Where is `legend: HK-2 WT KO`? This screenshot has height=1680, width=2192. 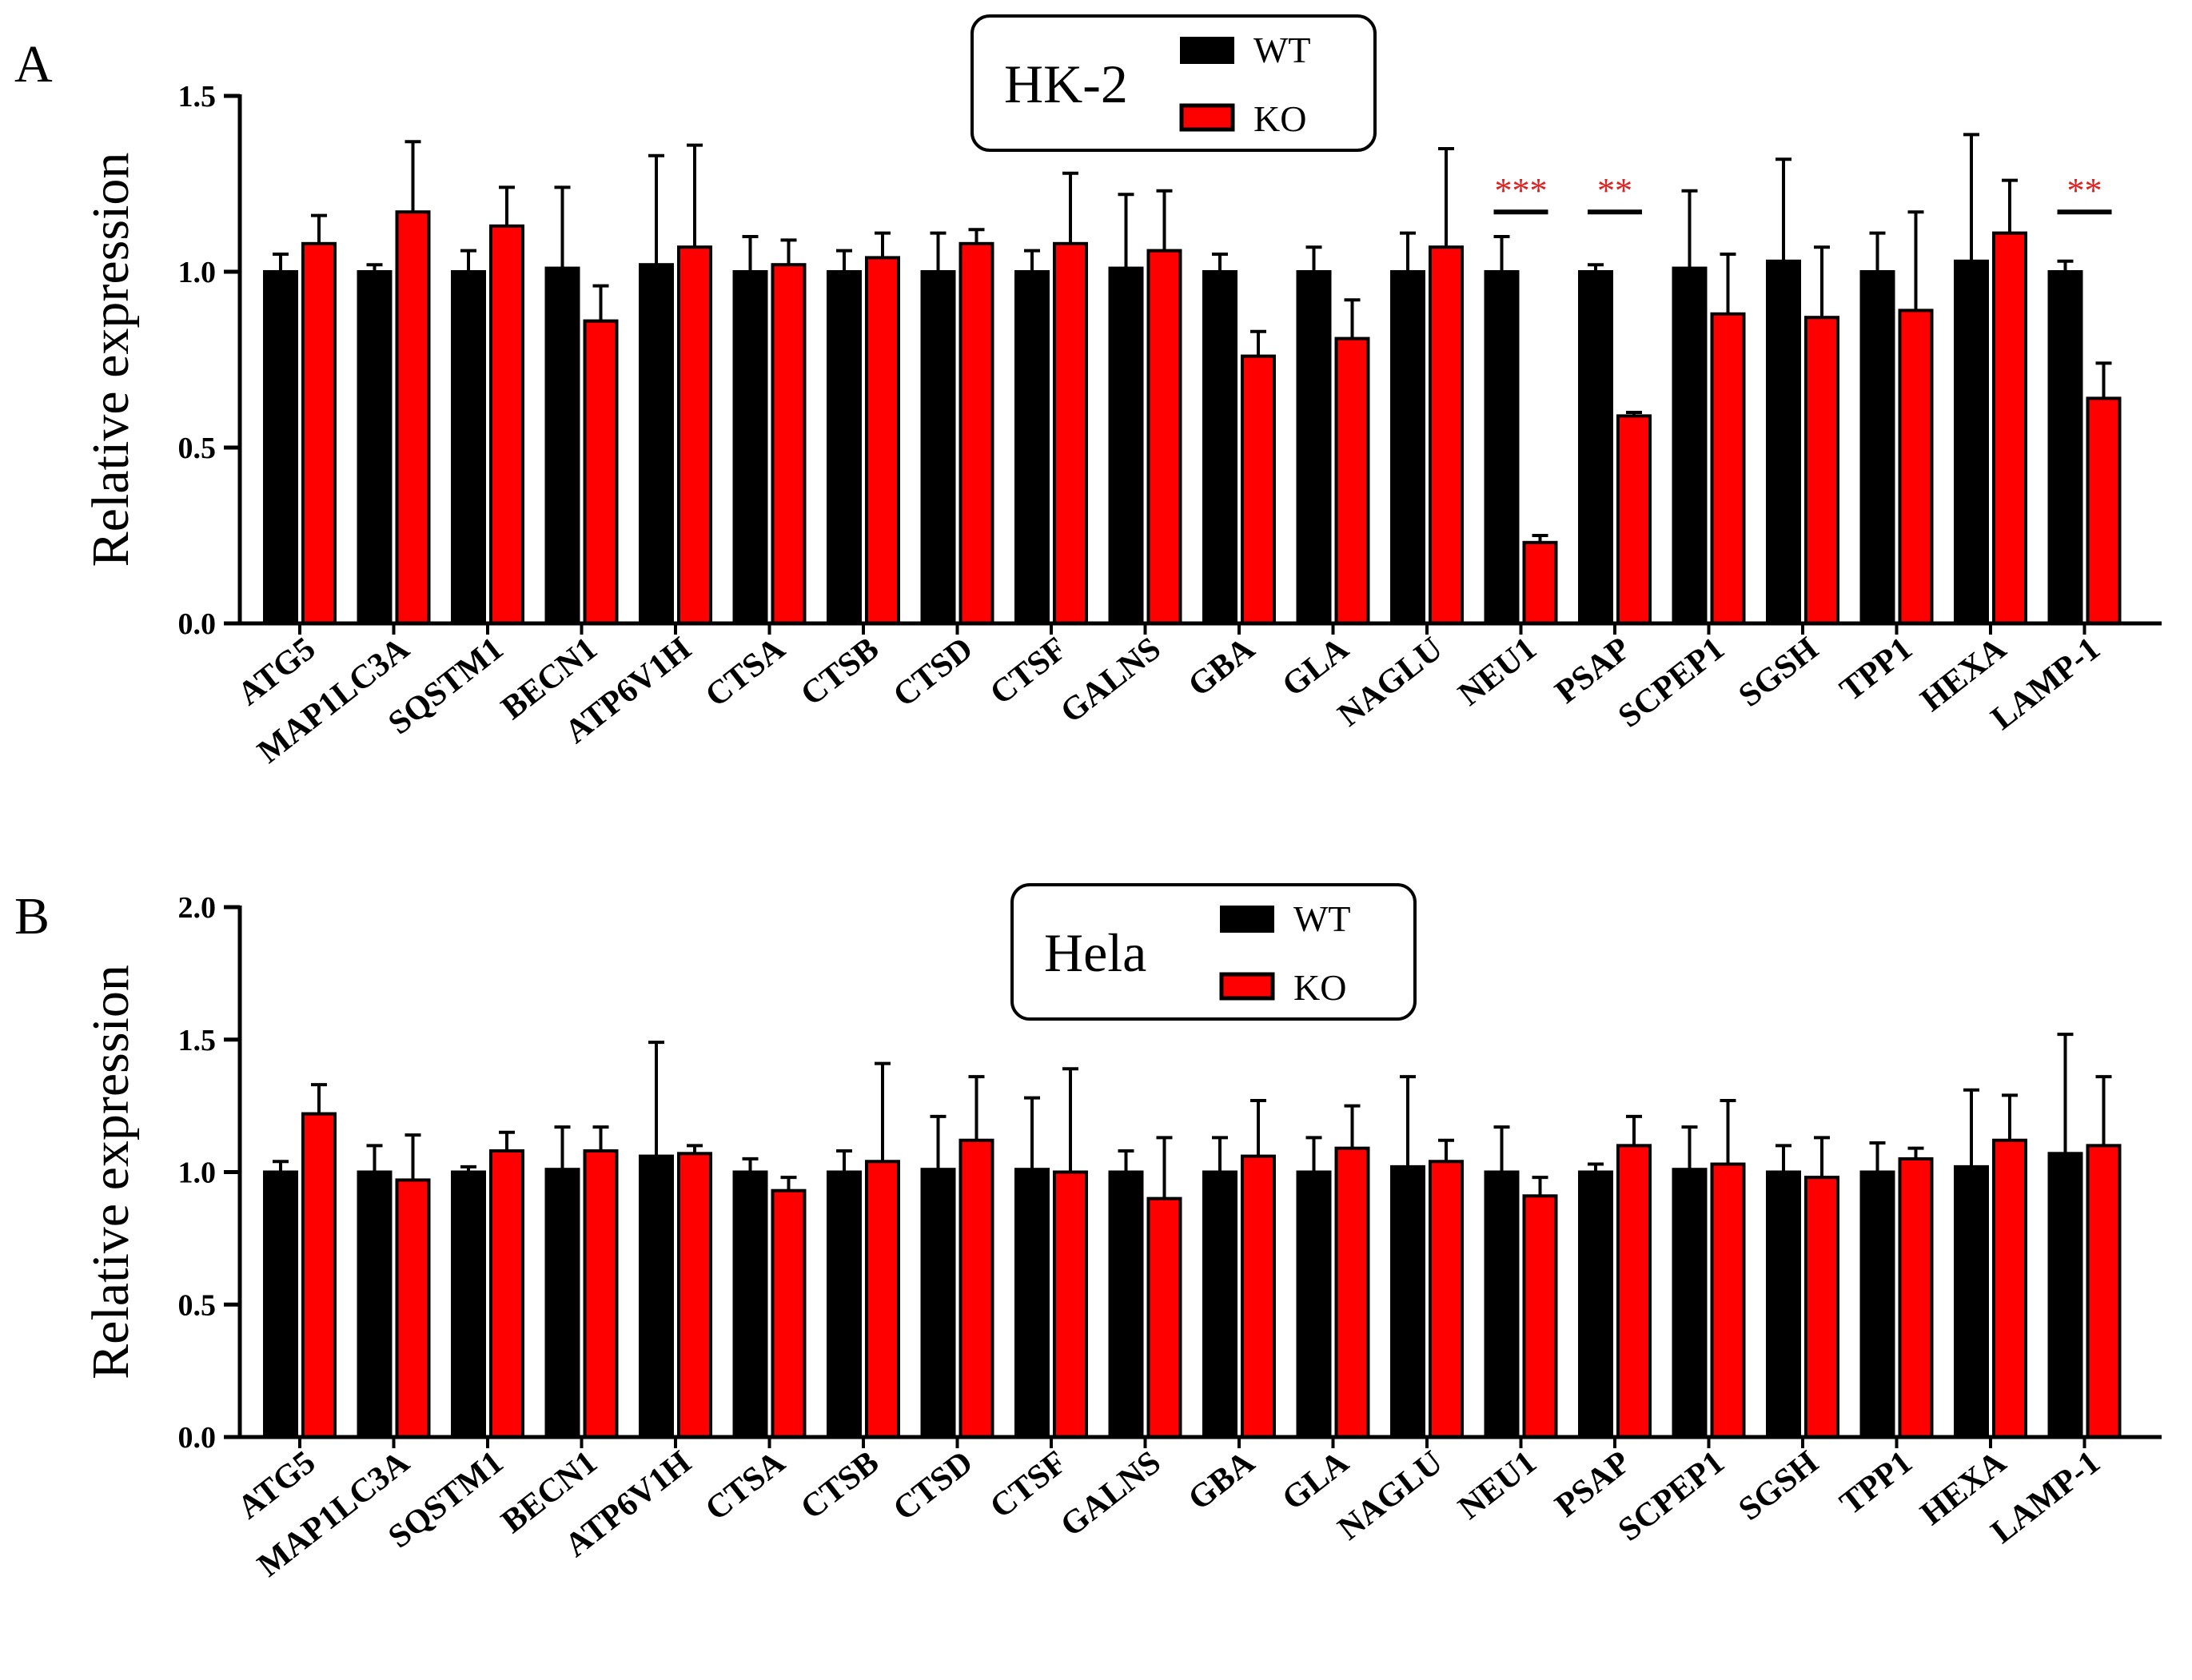 legend: HK-2 WT KO is located at coordinates (1173, 83).